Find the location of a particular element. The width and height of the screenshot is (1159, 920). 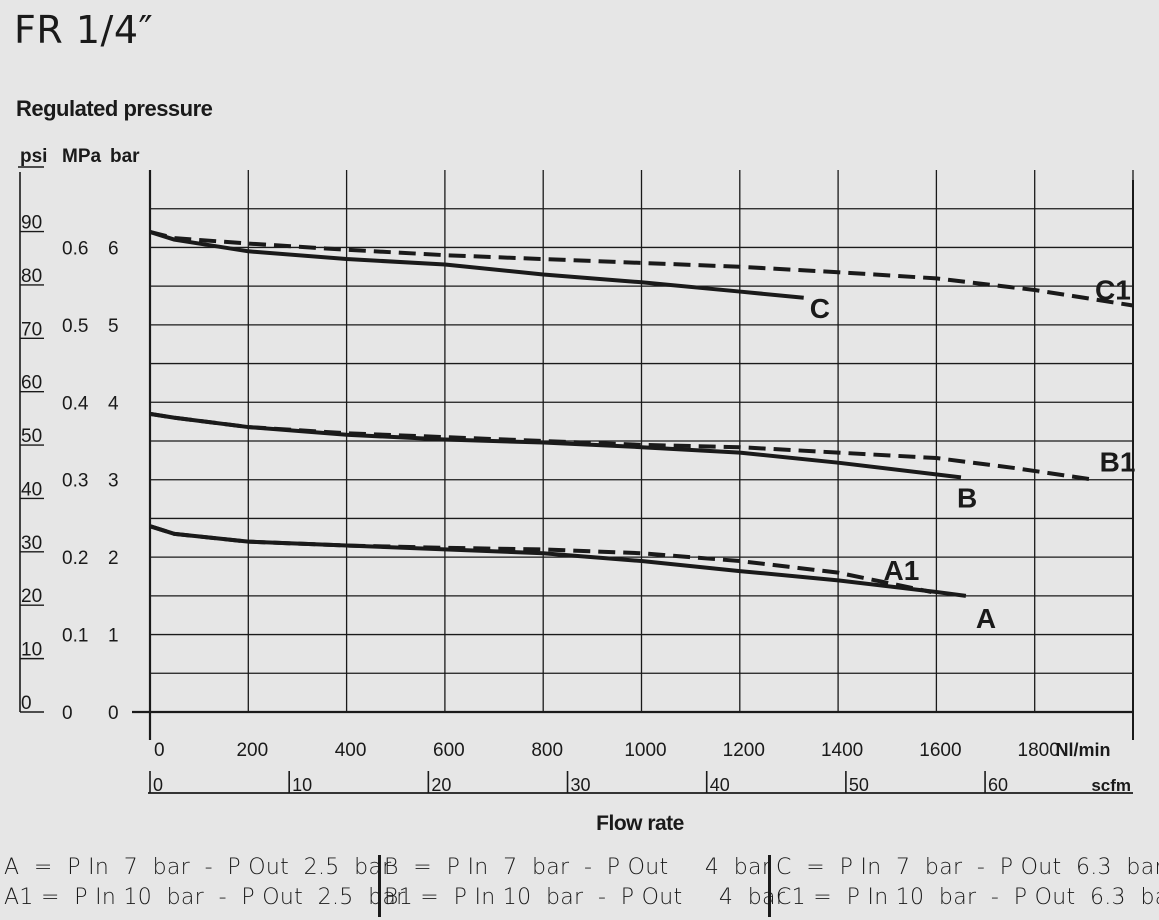

mpa-tick-label: 0.3 is located at coordinates (75, 481).